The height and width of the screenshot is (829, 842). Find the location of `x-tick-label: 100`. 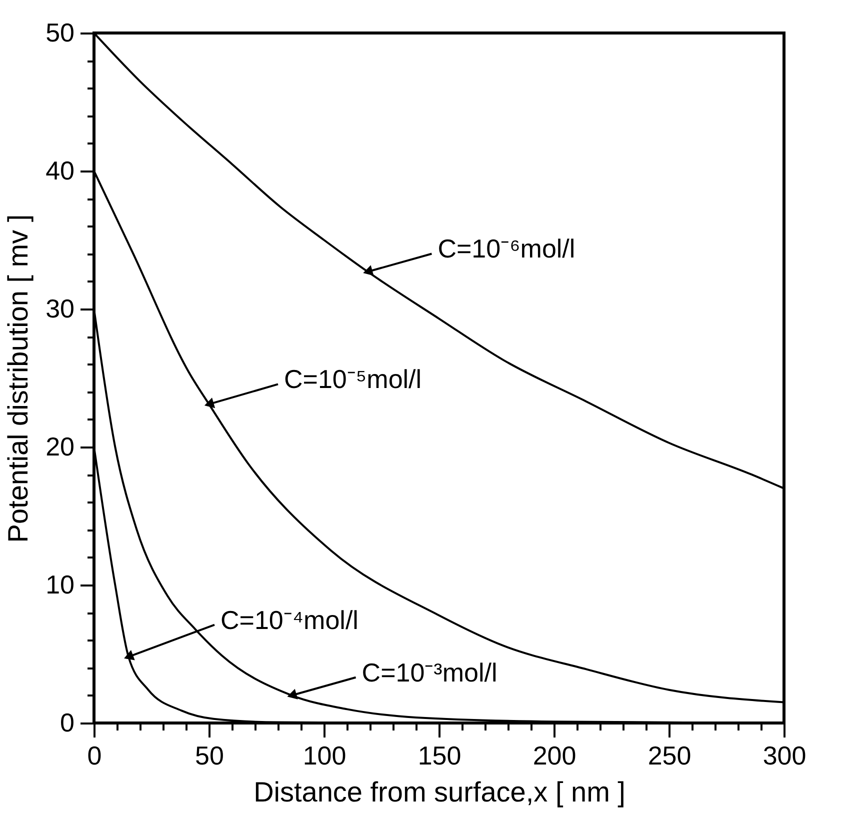

x-tick-label: 100 is located at coordinates (324, 755).